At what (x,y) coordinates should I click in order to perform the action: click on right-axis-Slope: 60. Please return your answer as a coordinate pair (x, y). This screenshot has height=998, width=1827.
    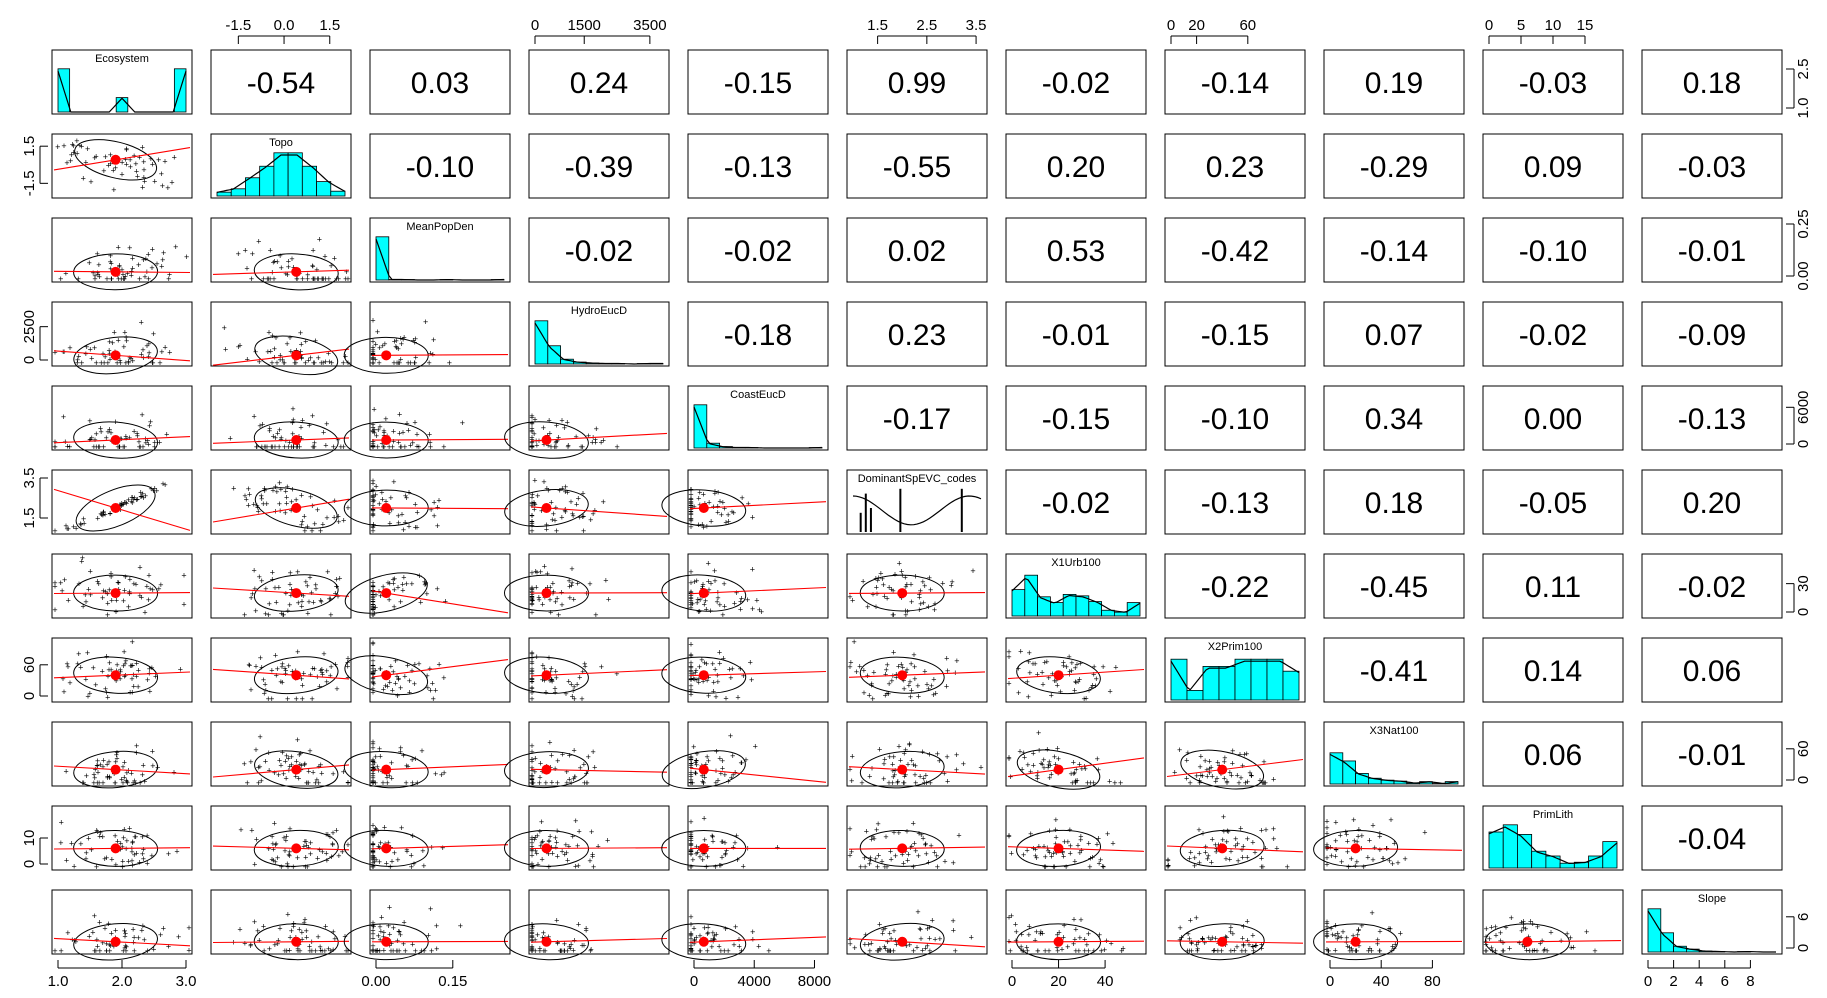
    Looking at the image, I should click on (1799, 932).